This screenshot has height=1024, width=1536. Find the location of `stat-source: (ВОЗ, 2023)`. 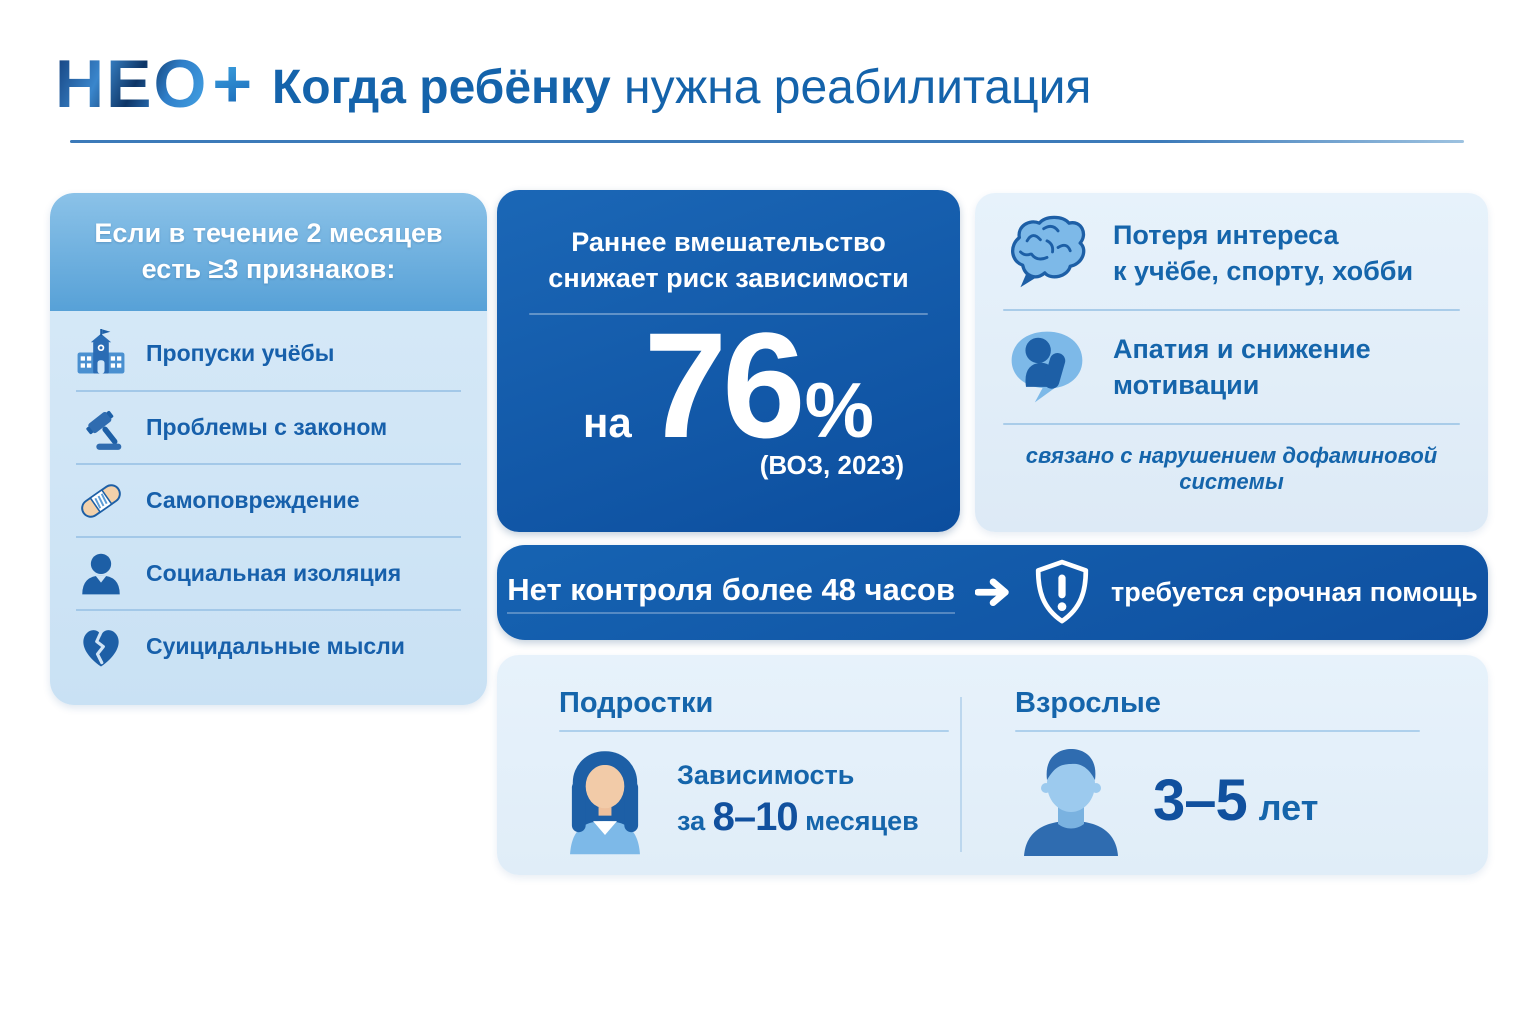

stat-source: (ВОЗ, 2023) is located at coordinates (831, 465).